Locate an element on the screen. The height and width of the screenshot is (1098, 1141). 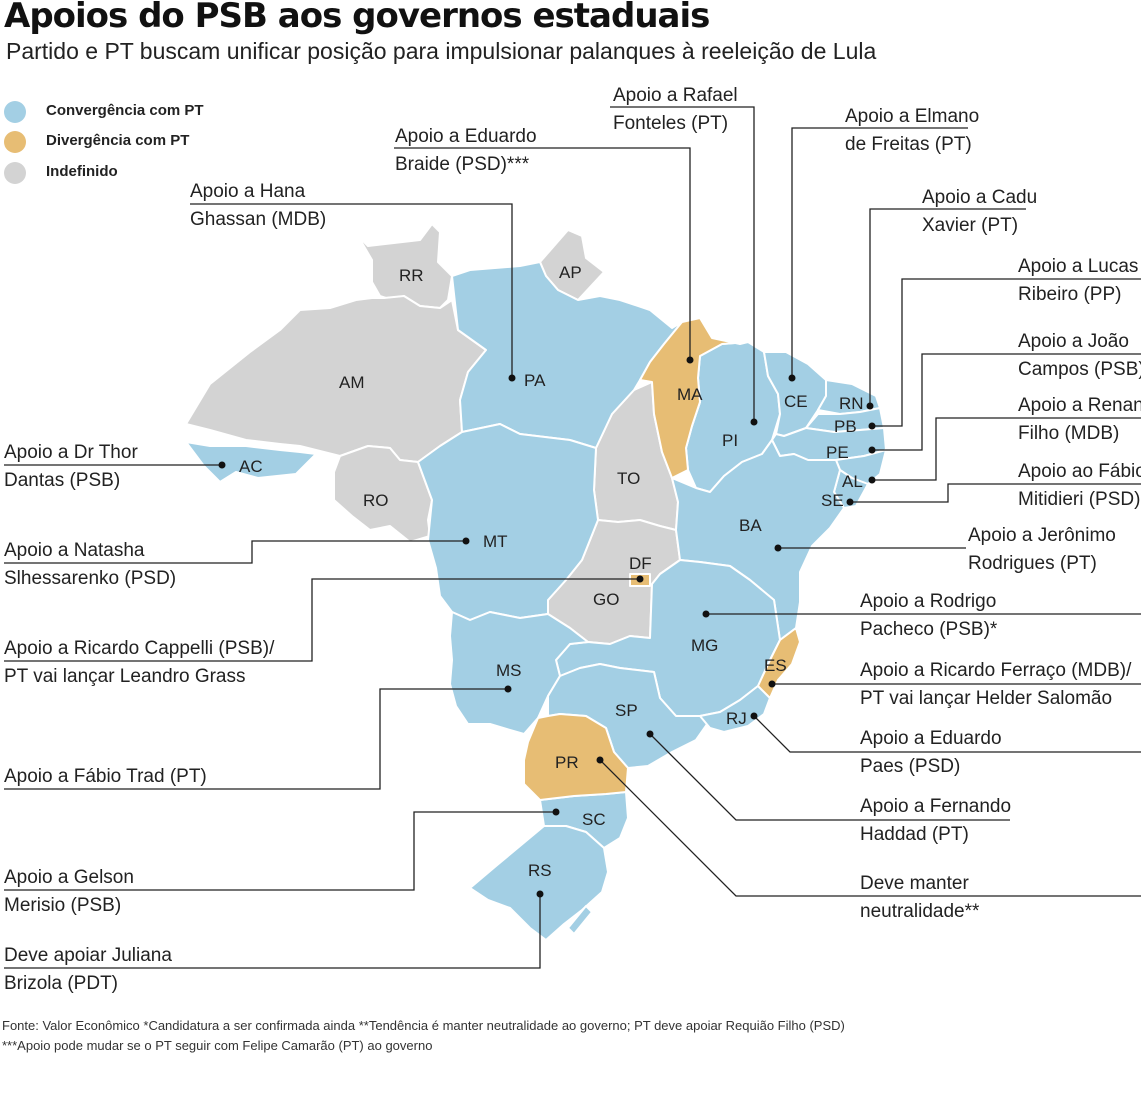
state-label-al: AL is located at coordinates (852, 481).